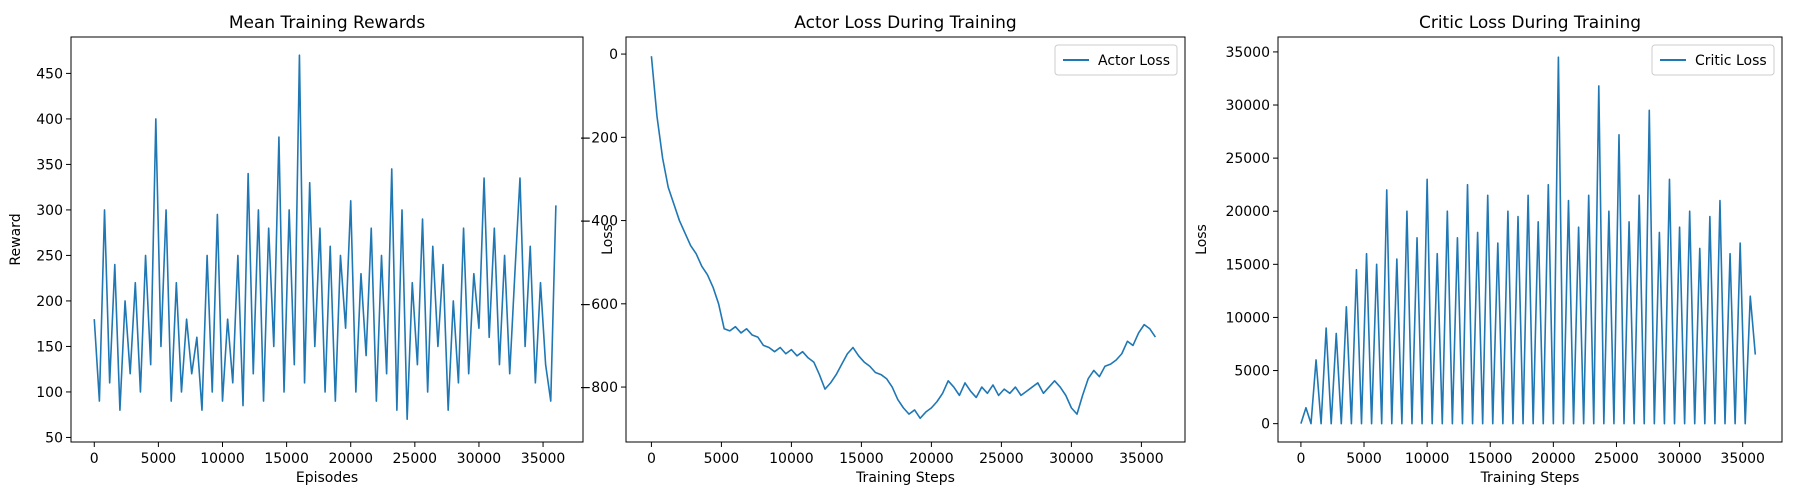  I want to click on y-tick-label: 30000, so click(1247, 106).